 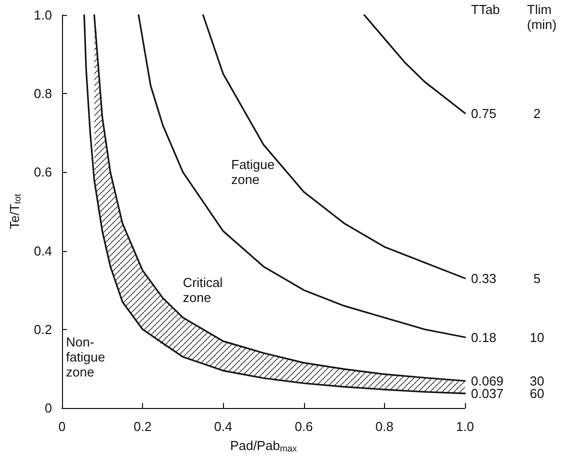 I want to click on annotation: Non- fatigue zone, so click(x=86, y=357).